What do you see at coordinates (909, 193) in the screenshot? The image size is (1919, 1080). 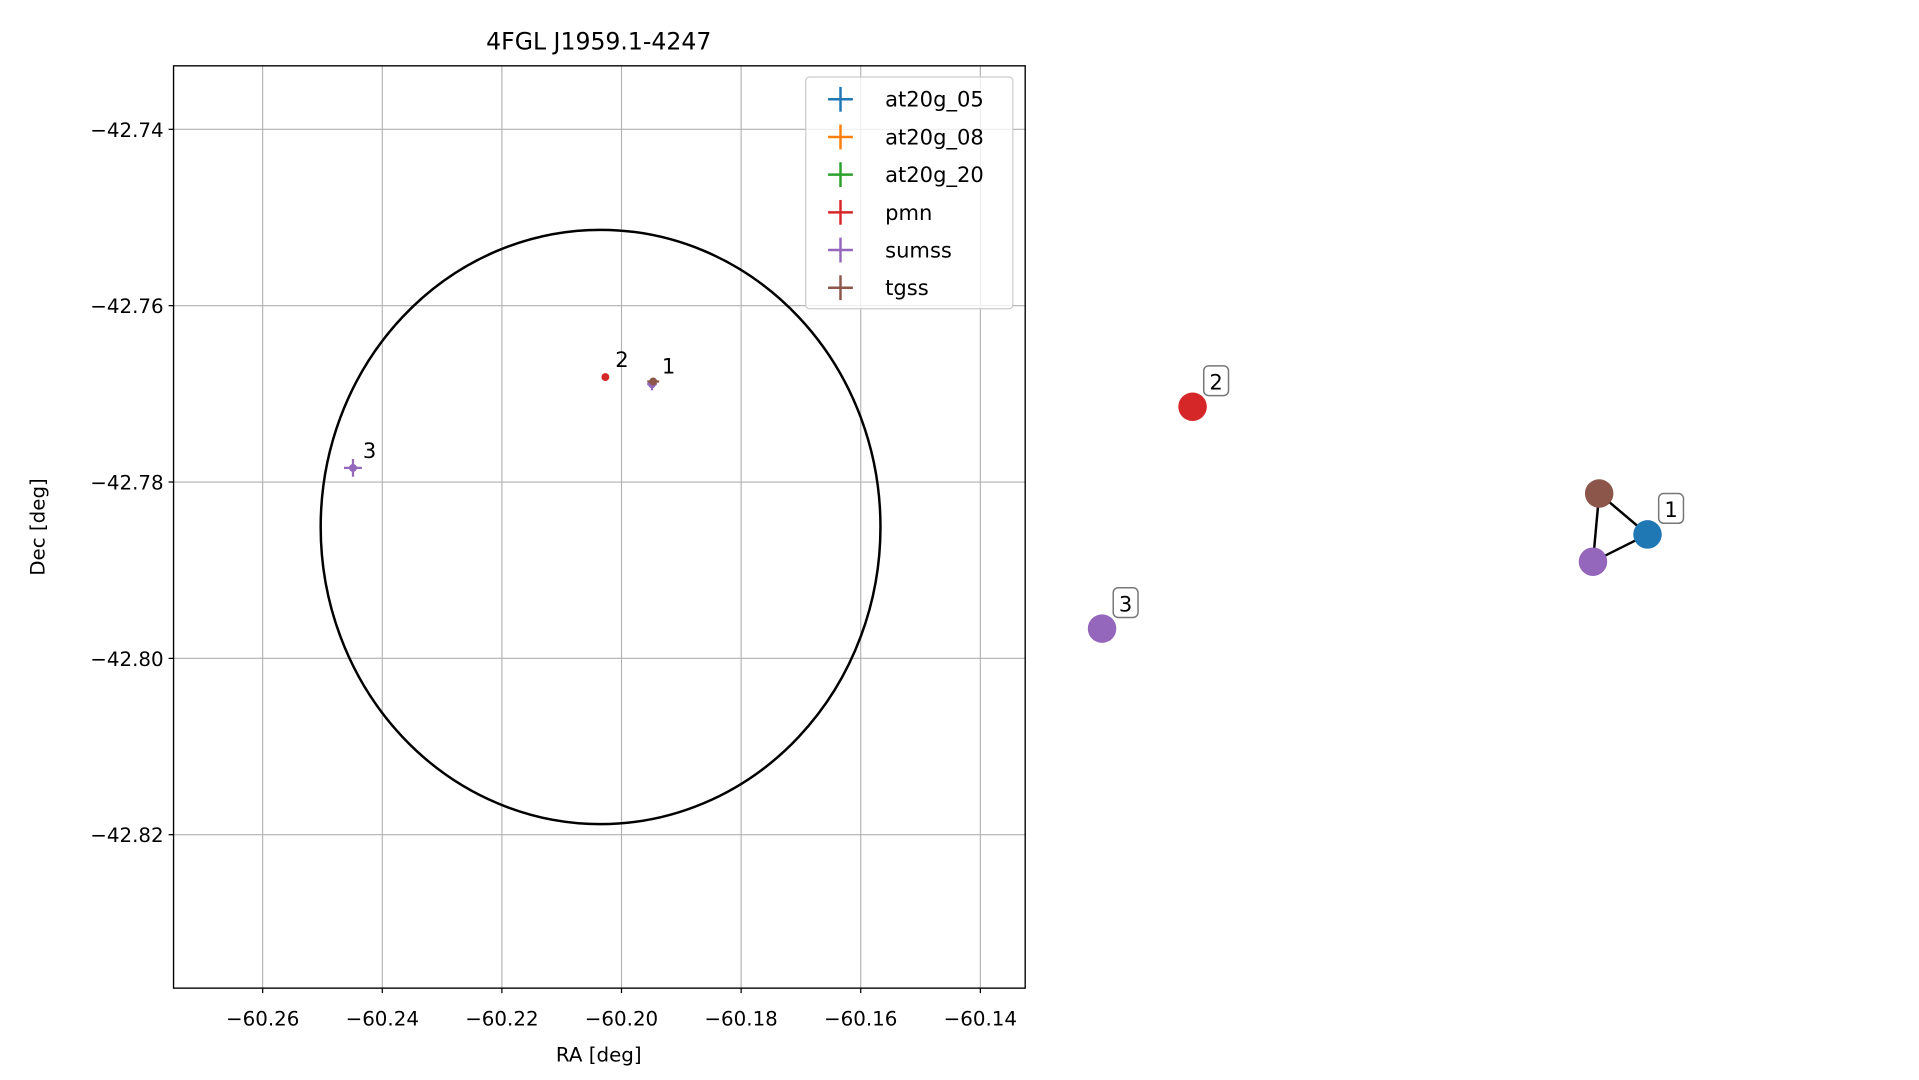 I see `legend-box` at bounding box center [909, 193].